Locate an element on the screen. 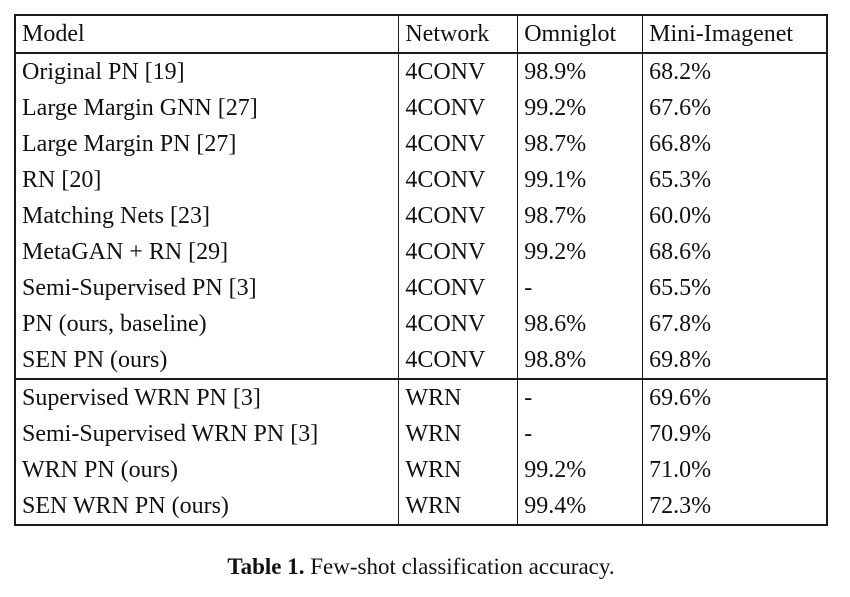 This screenshot has height=597, width=850. table-row: Semi-Supervised PN [3] 4CONV -65.5% is located at coordinates (421, 288).